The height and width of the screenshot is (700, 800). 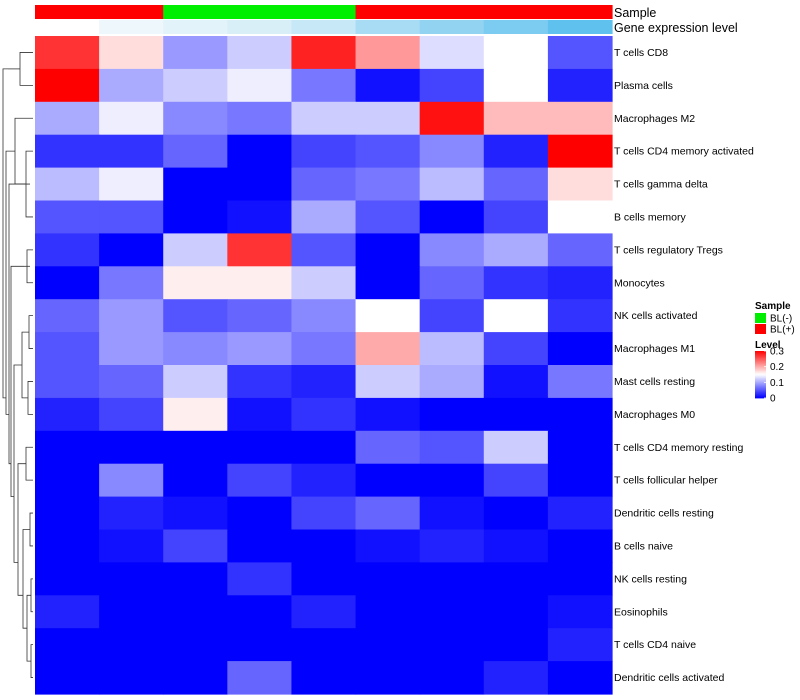 What do you see at coordinates (668, 250) in the screenshot?
I see `row-label: T cells regulatory Tregs` at bounding box center [668, 250].